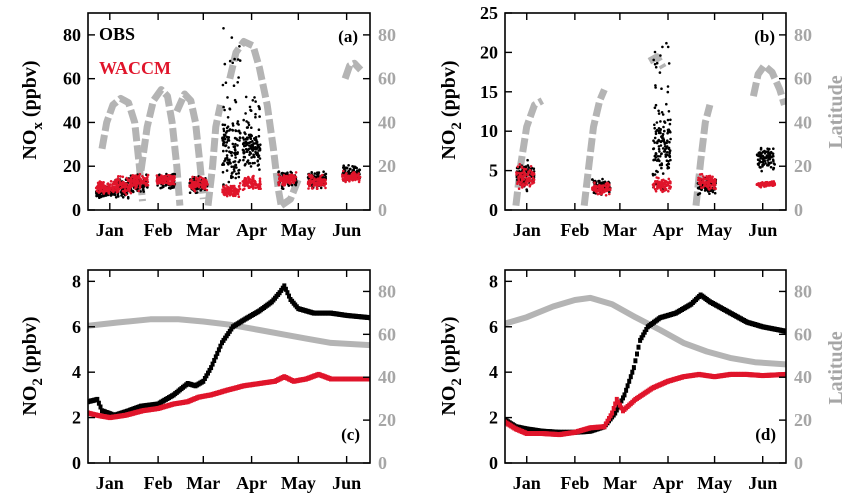 The width and height of the screenshot is (851, 499). Describe the element at coordinates (803, 35) in the screenshot. I see `y-right-tick-label: 80` at that location.